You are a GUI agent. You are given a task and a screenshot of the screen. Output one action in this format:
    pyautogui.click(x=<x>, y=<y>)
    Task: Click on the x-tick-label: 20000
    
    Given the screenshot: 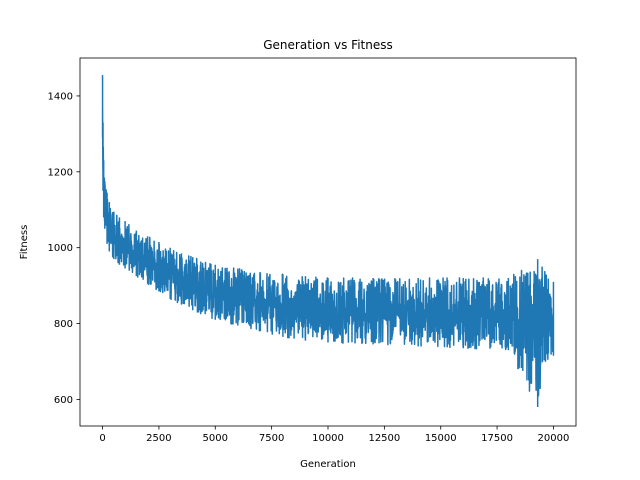 What is the action you would take?
    pyautogui.click(x=554, y=438)
    